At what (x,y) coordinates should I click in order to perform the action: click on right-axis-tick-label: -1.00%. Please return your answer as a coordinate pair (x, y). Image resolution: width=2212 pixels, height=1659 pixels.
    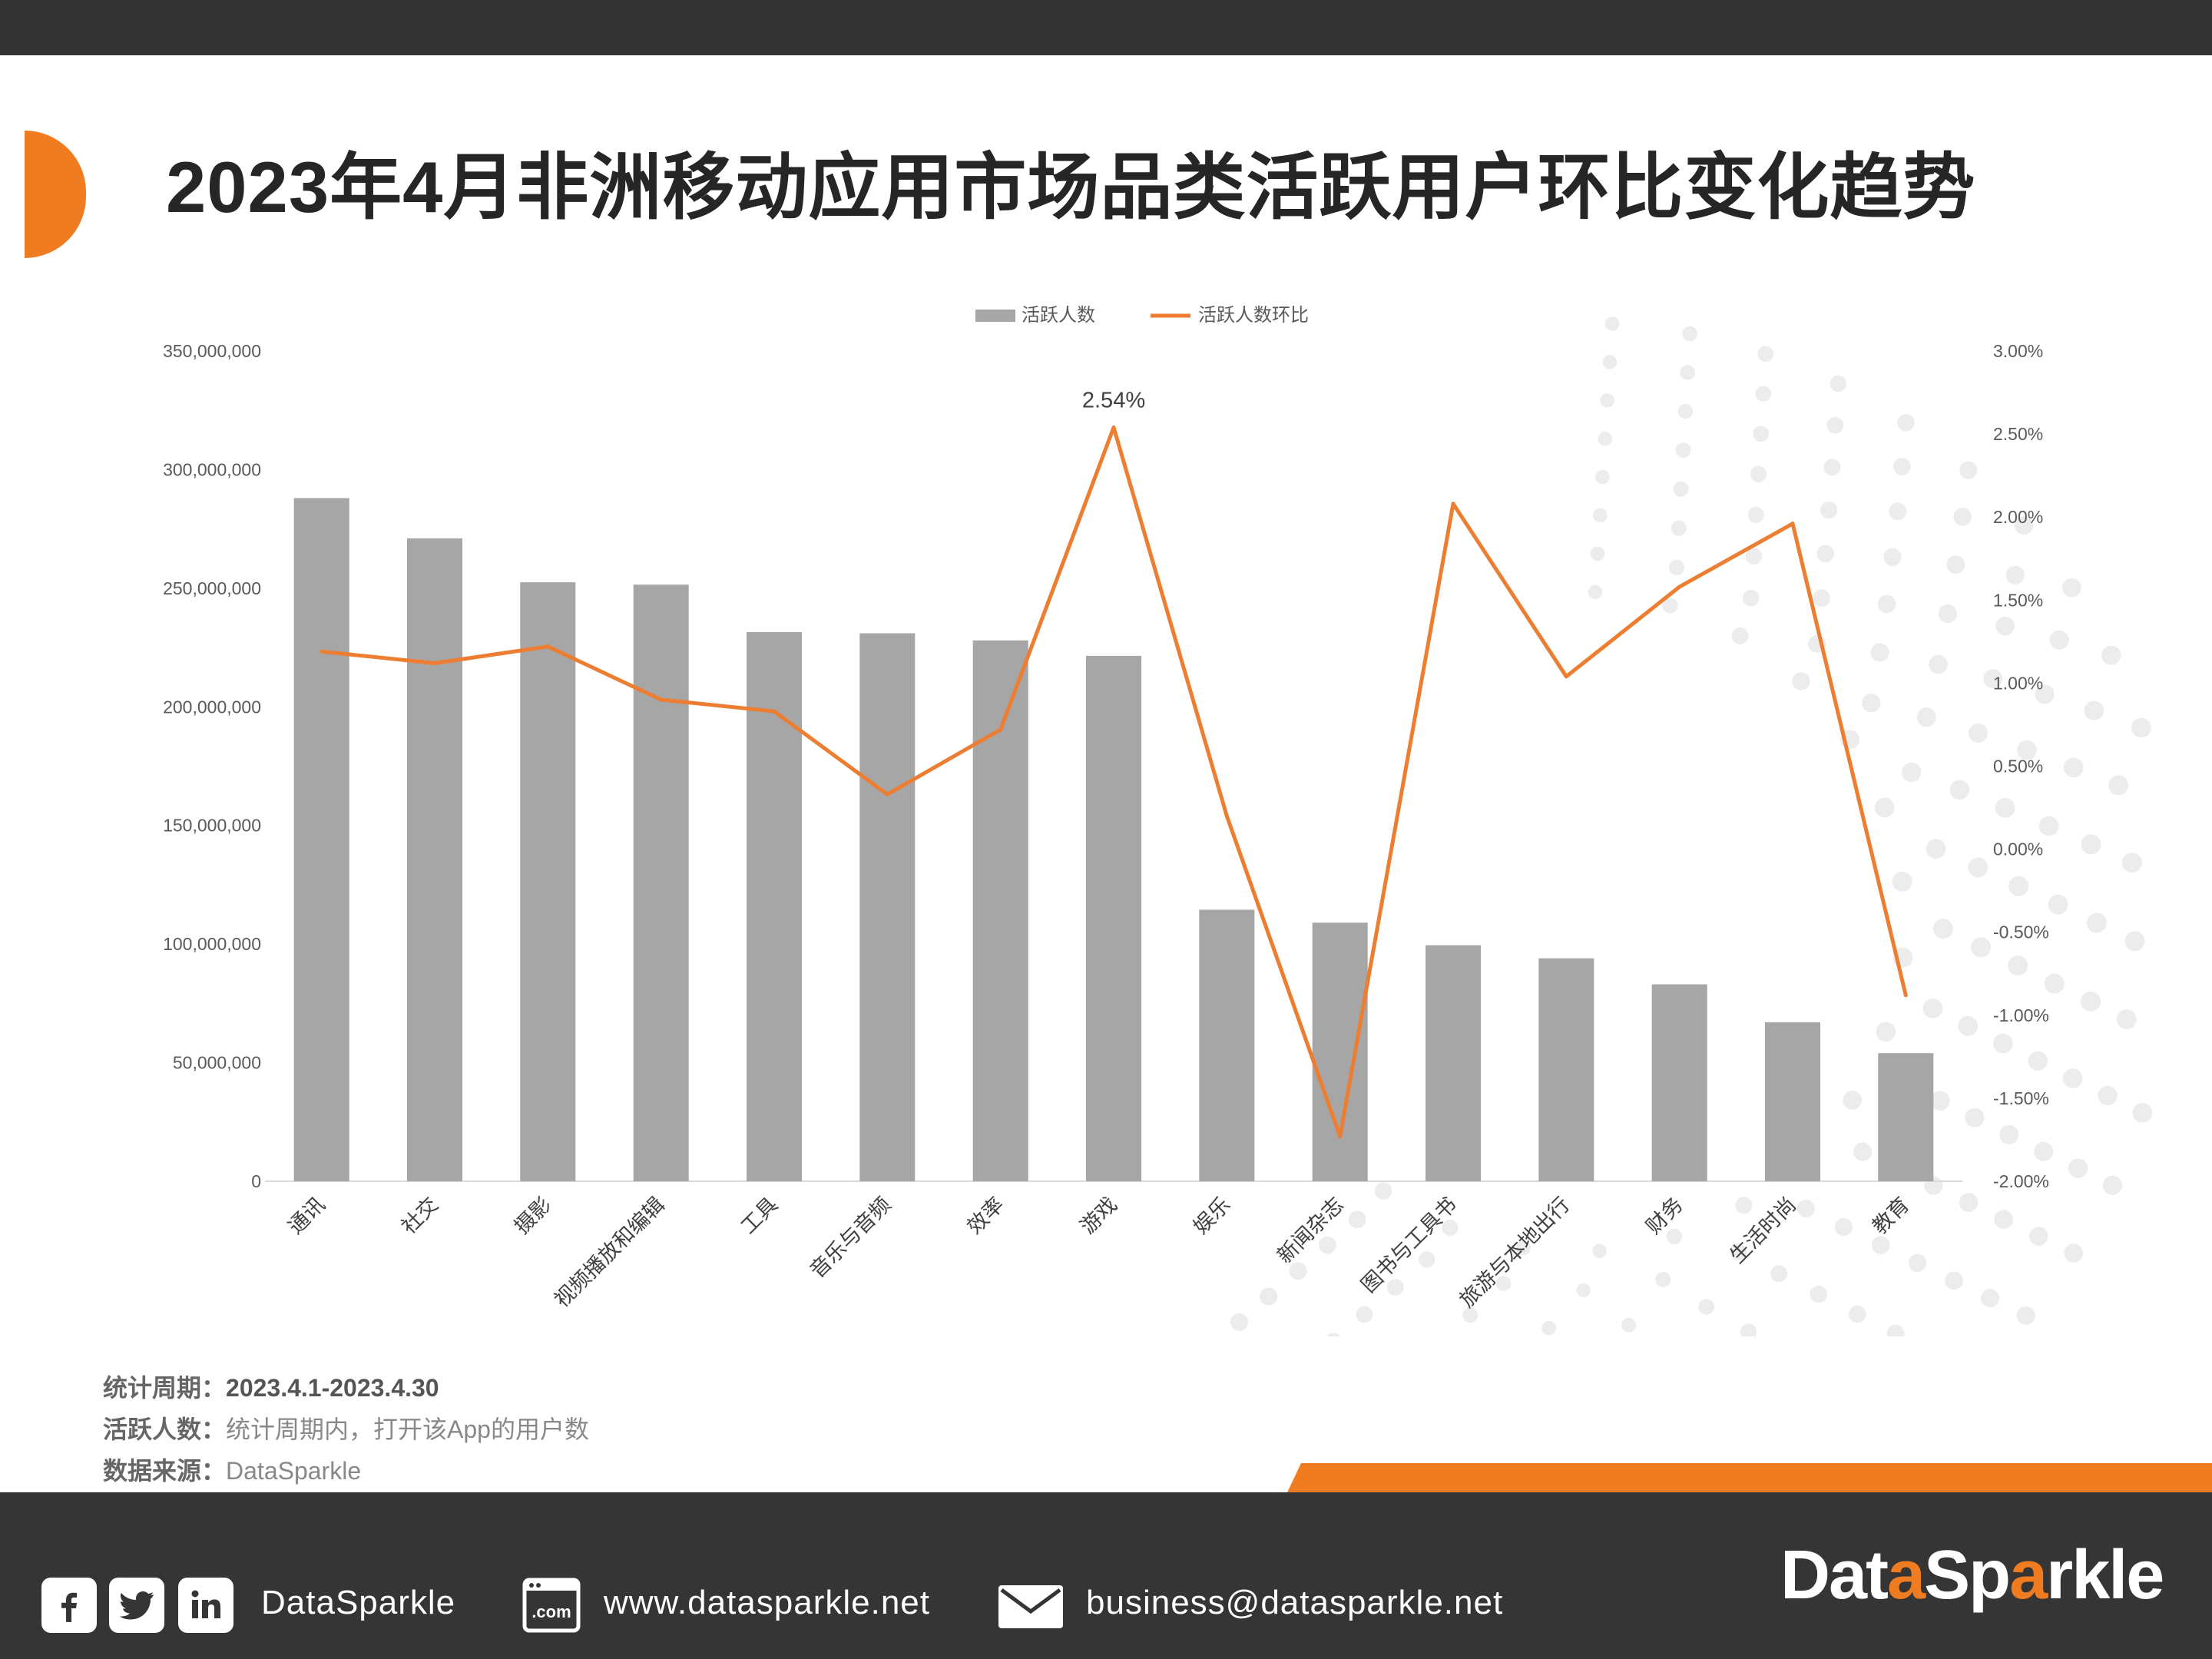
    Looking at the image, I should click on (2021, 1015).